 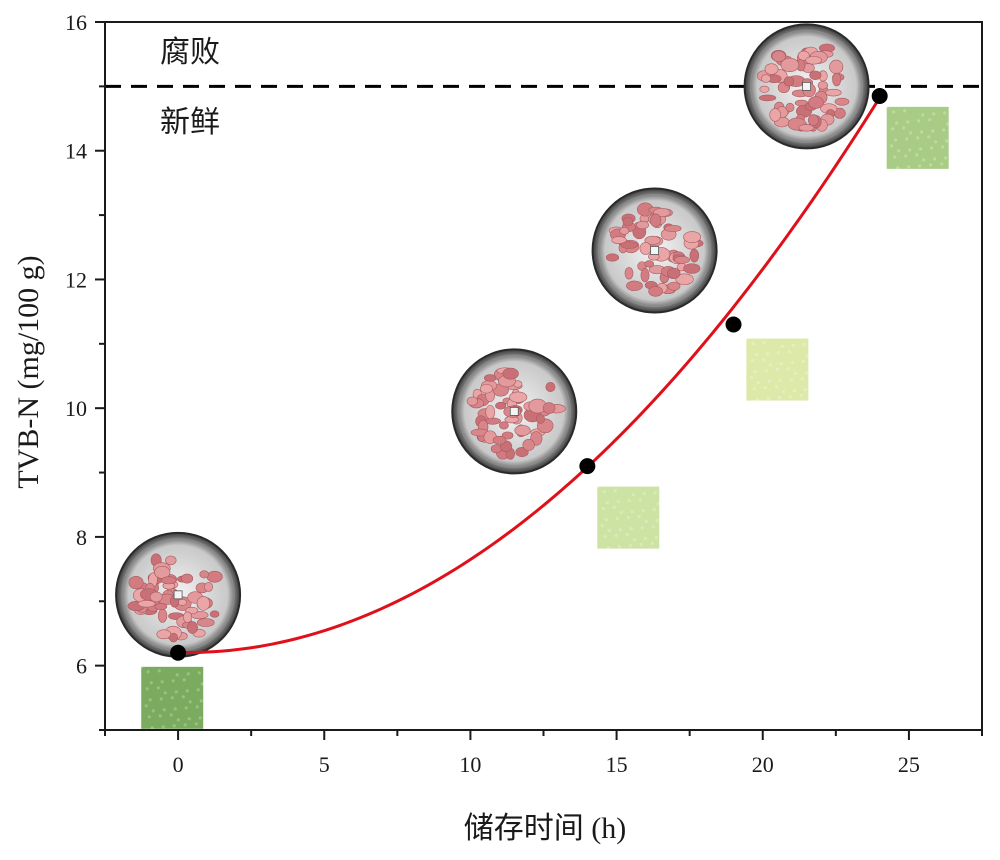 What do you see at coordinates (178, 764) in the screenshot?
I see `x-tick-label: 0` at bounding box center [178, 764].